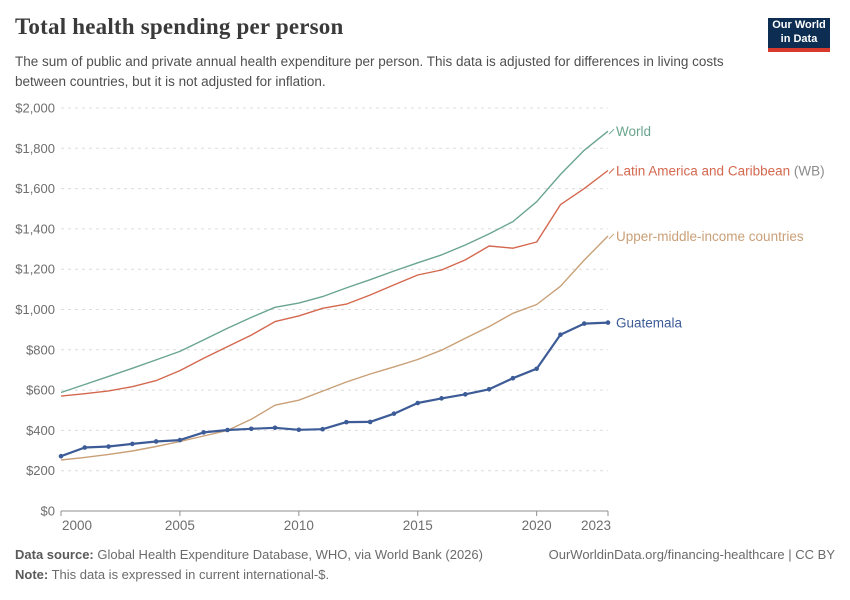 The height and width of the screenshot is (600, 850). What do you see at coordinates (299, 525) in the screenshot?
I see `x-tick-label: 2010` at bounding box center [299, 525].